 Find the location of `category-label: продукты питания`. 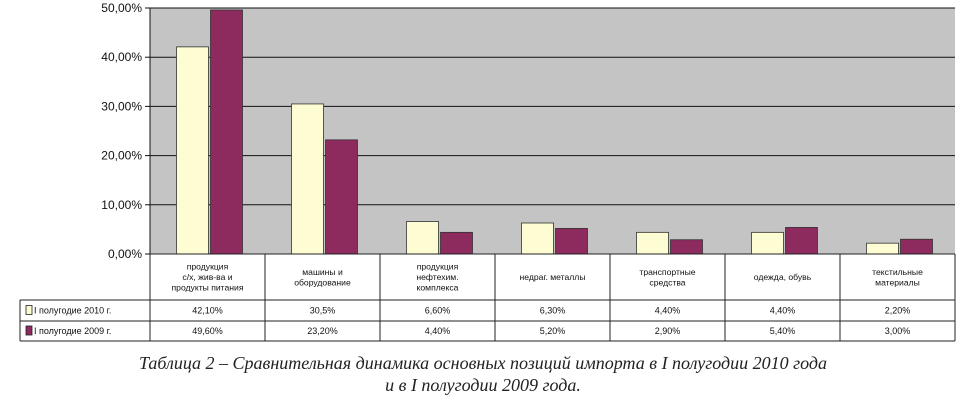

category-label: продукты питания is located at coordinates (208, 288).